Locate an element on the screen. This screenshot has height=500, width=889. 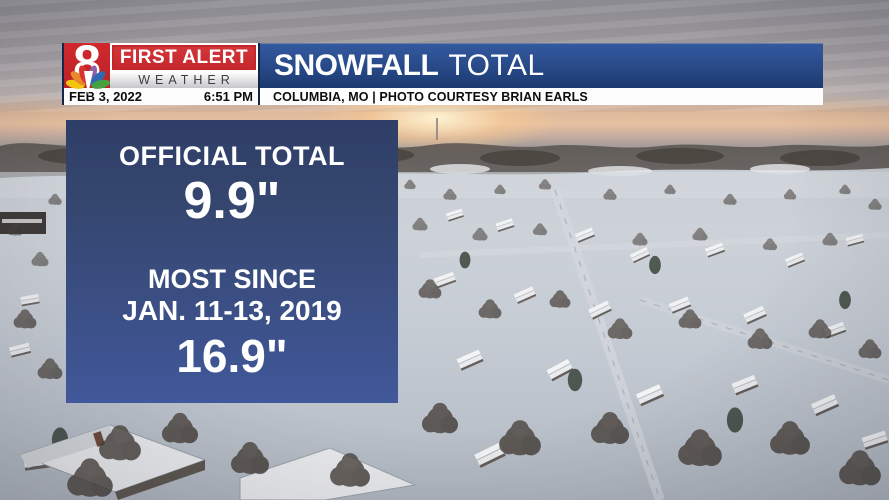
first-alert-label: FIRST ALERT is located at coordinates (184, 57).